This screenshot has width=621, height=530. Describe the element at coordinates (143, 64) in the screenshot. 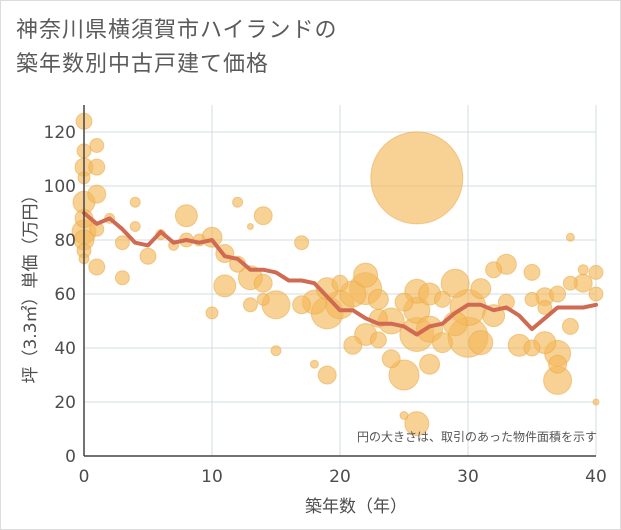

I see `chart-title-line-2: 築年数別中古戸建て価格` at that location.